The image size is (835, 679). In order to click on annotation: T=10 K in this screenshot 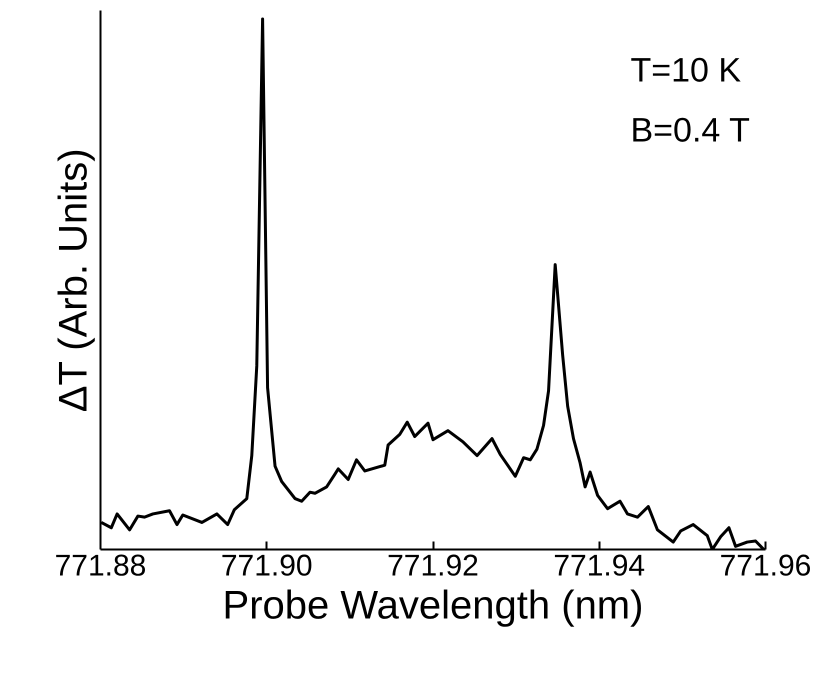, I will do `click(686, 71)`.